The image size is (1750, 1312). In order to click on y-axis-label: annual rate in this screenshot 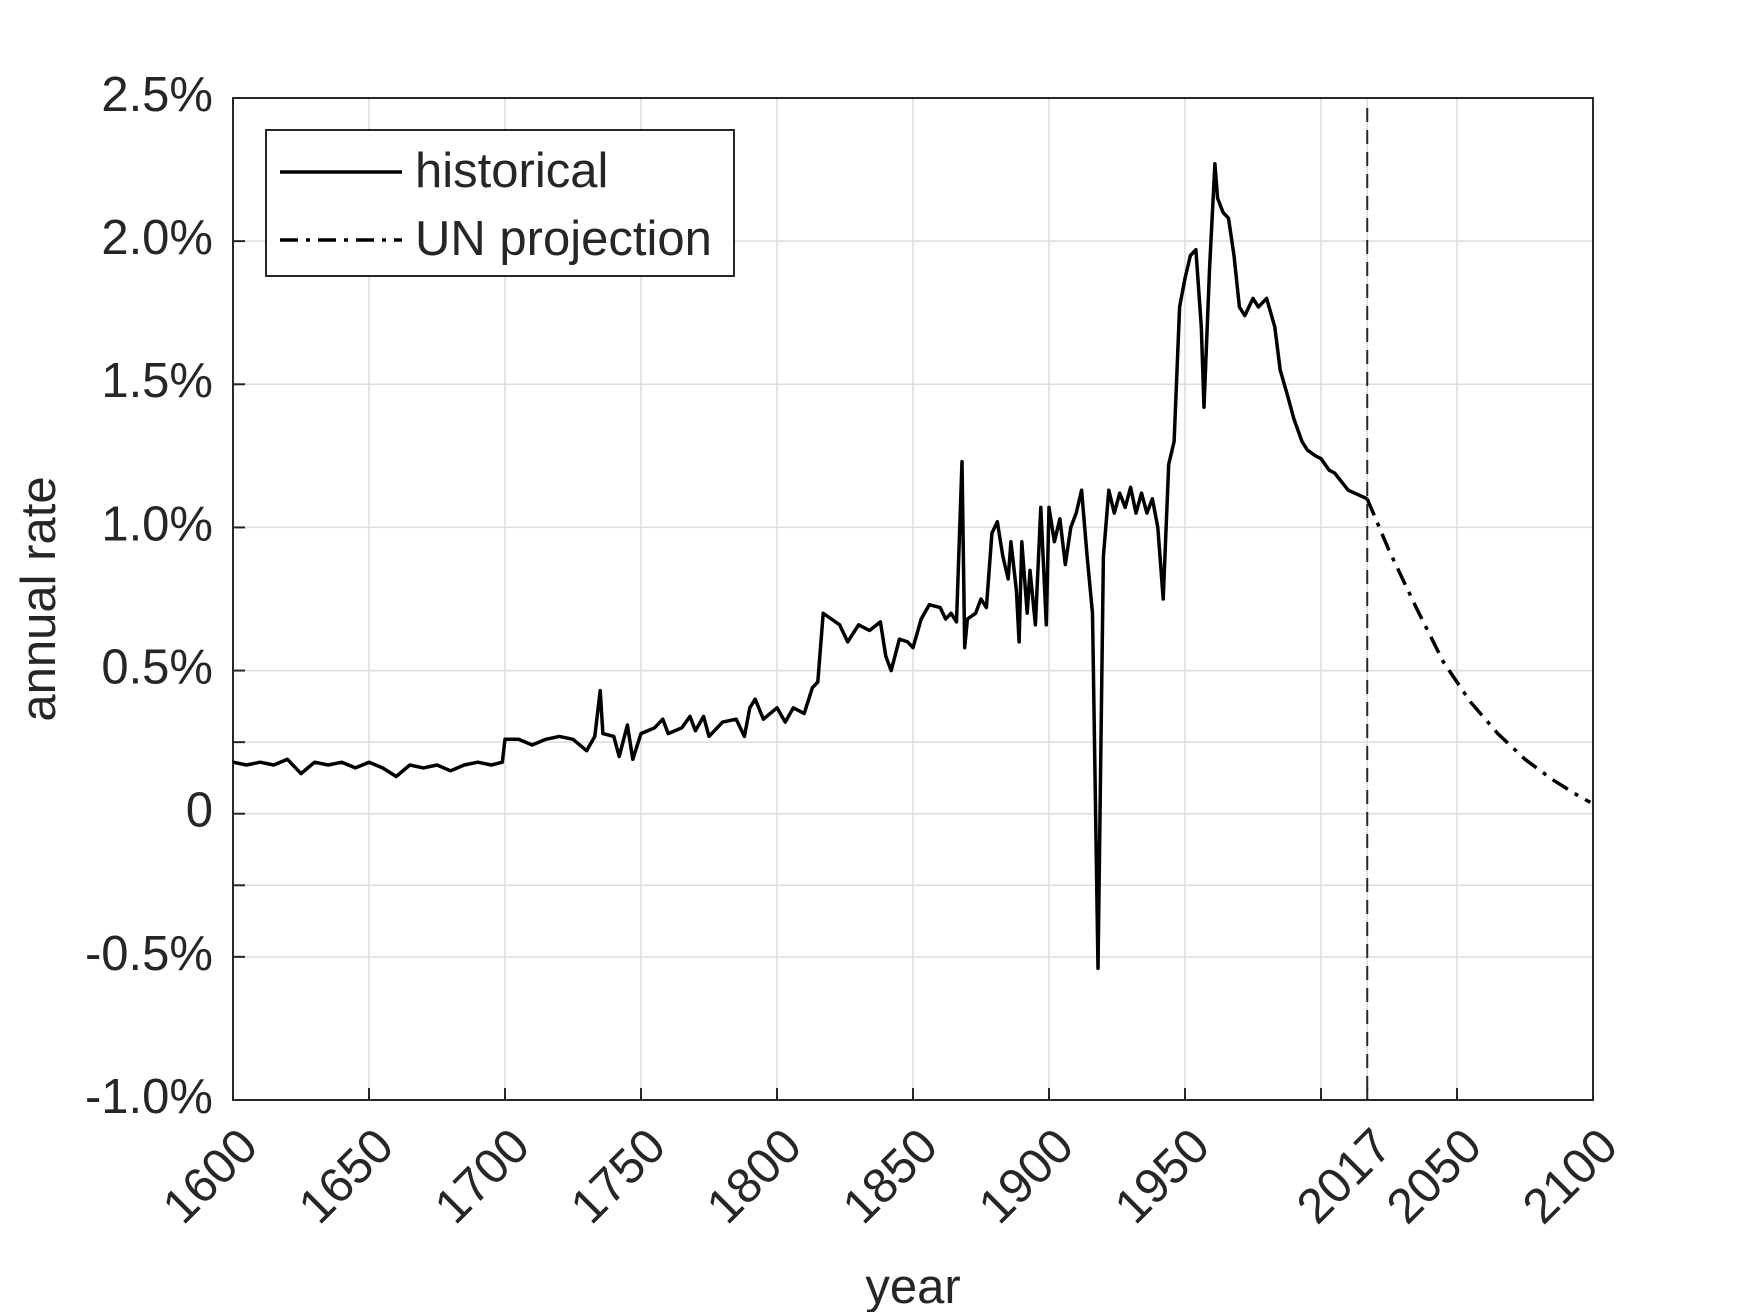, I will do `click(39, 598)`.